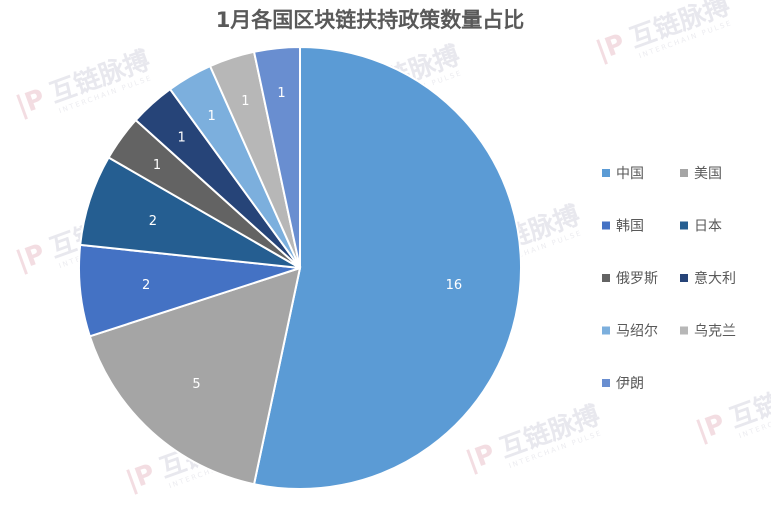 The width and height of the screenshot is (771, 505). Describe the element at coordinates (637, 332) in the screenshot. I see `legend-label-7: 马绍尔` at that location.